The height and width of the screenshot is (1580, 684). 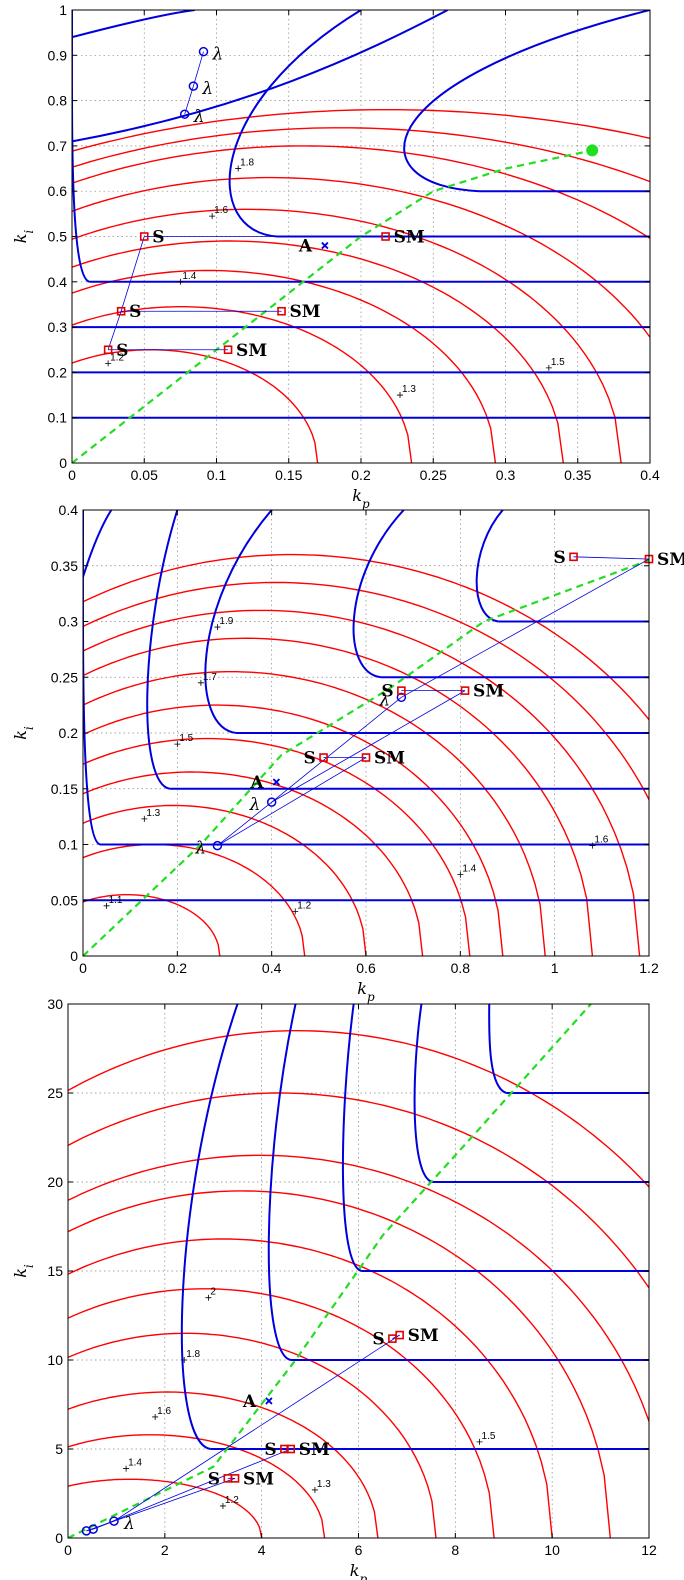 What do you see at coordinates (135, 1463) in the screenshot?
I see `contour-label: 1.4` at bounding box center [135, 1463].